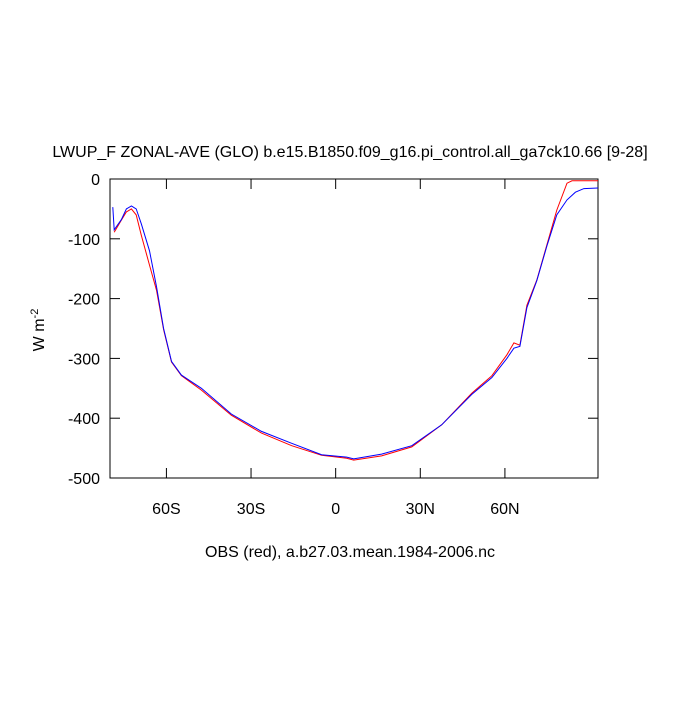 Image resolution: width=700 pixels, height=705 pixels. I want to click on x-tick-label: 30N, so click(420, 509).